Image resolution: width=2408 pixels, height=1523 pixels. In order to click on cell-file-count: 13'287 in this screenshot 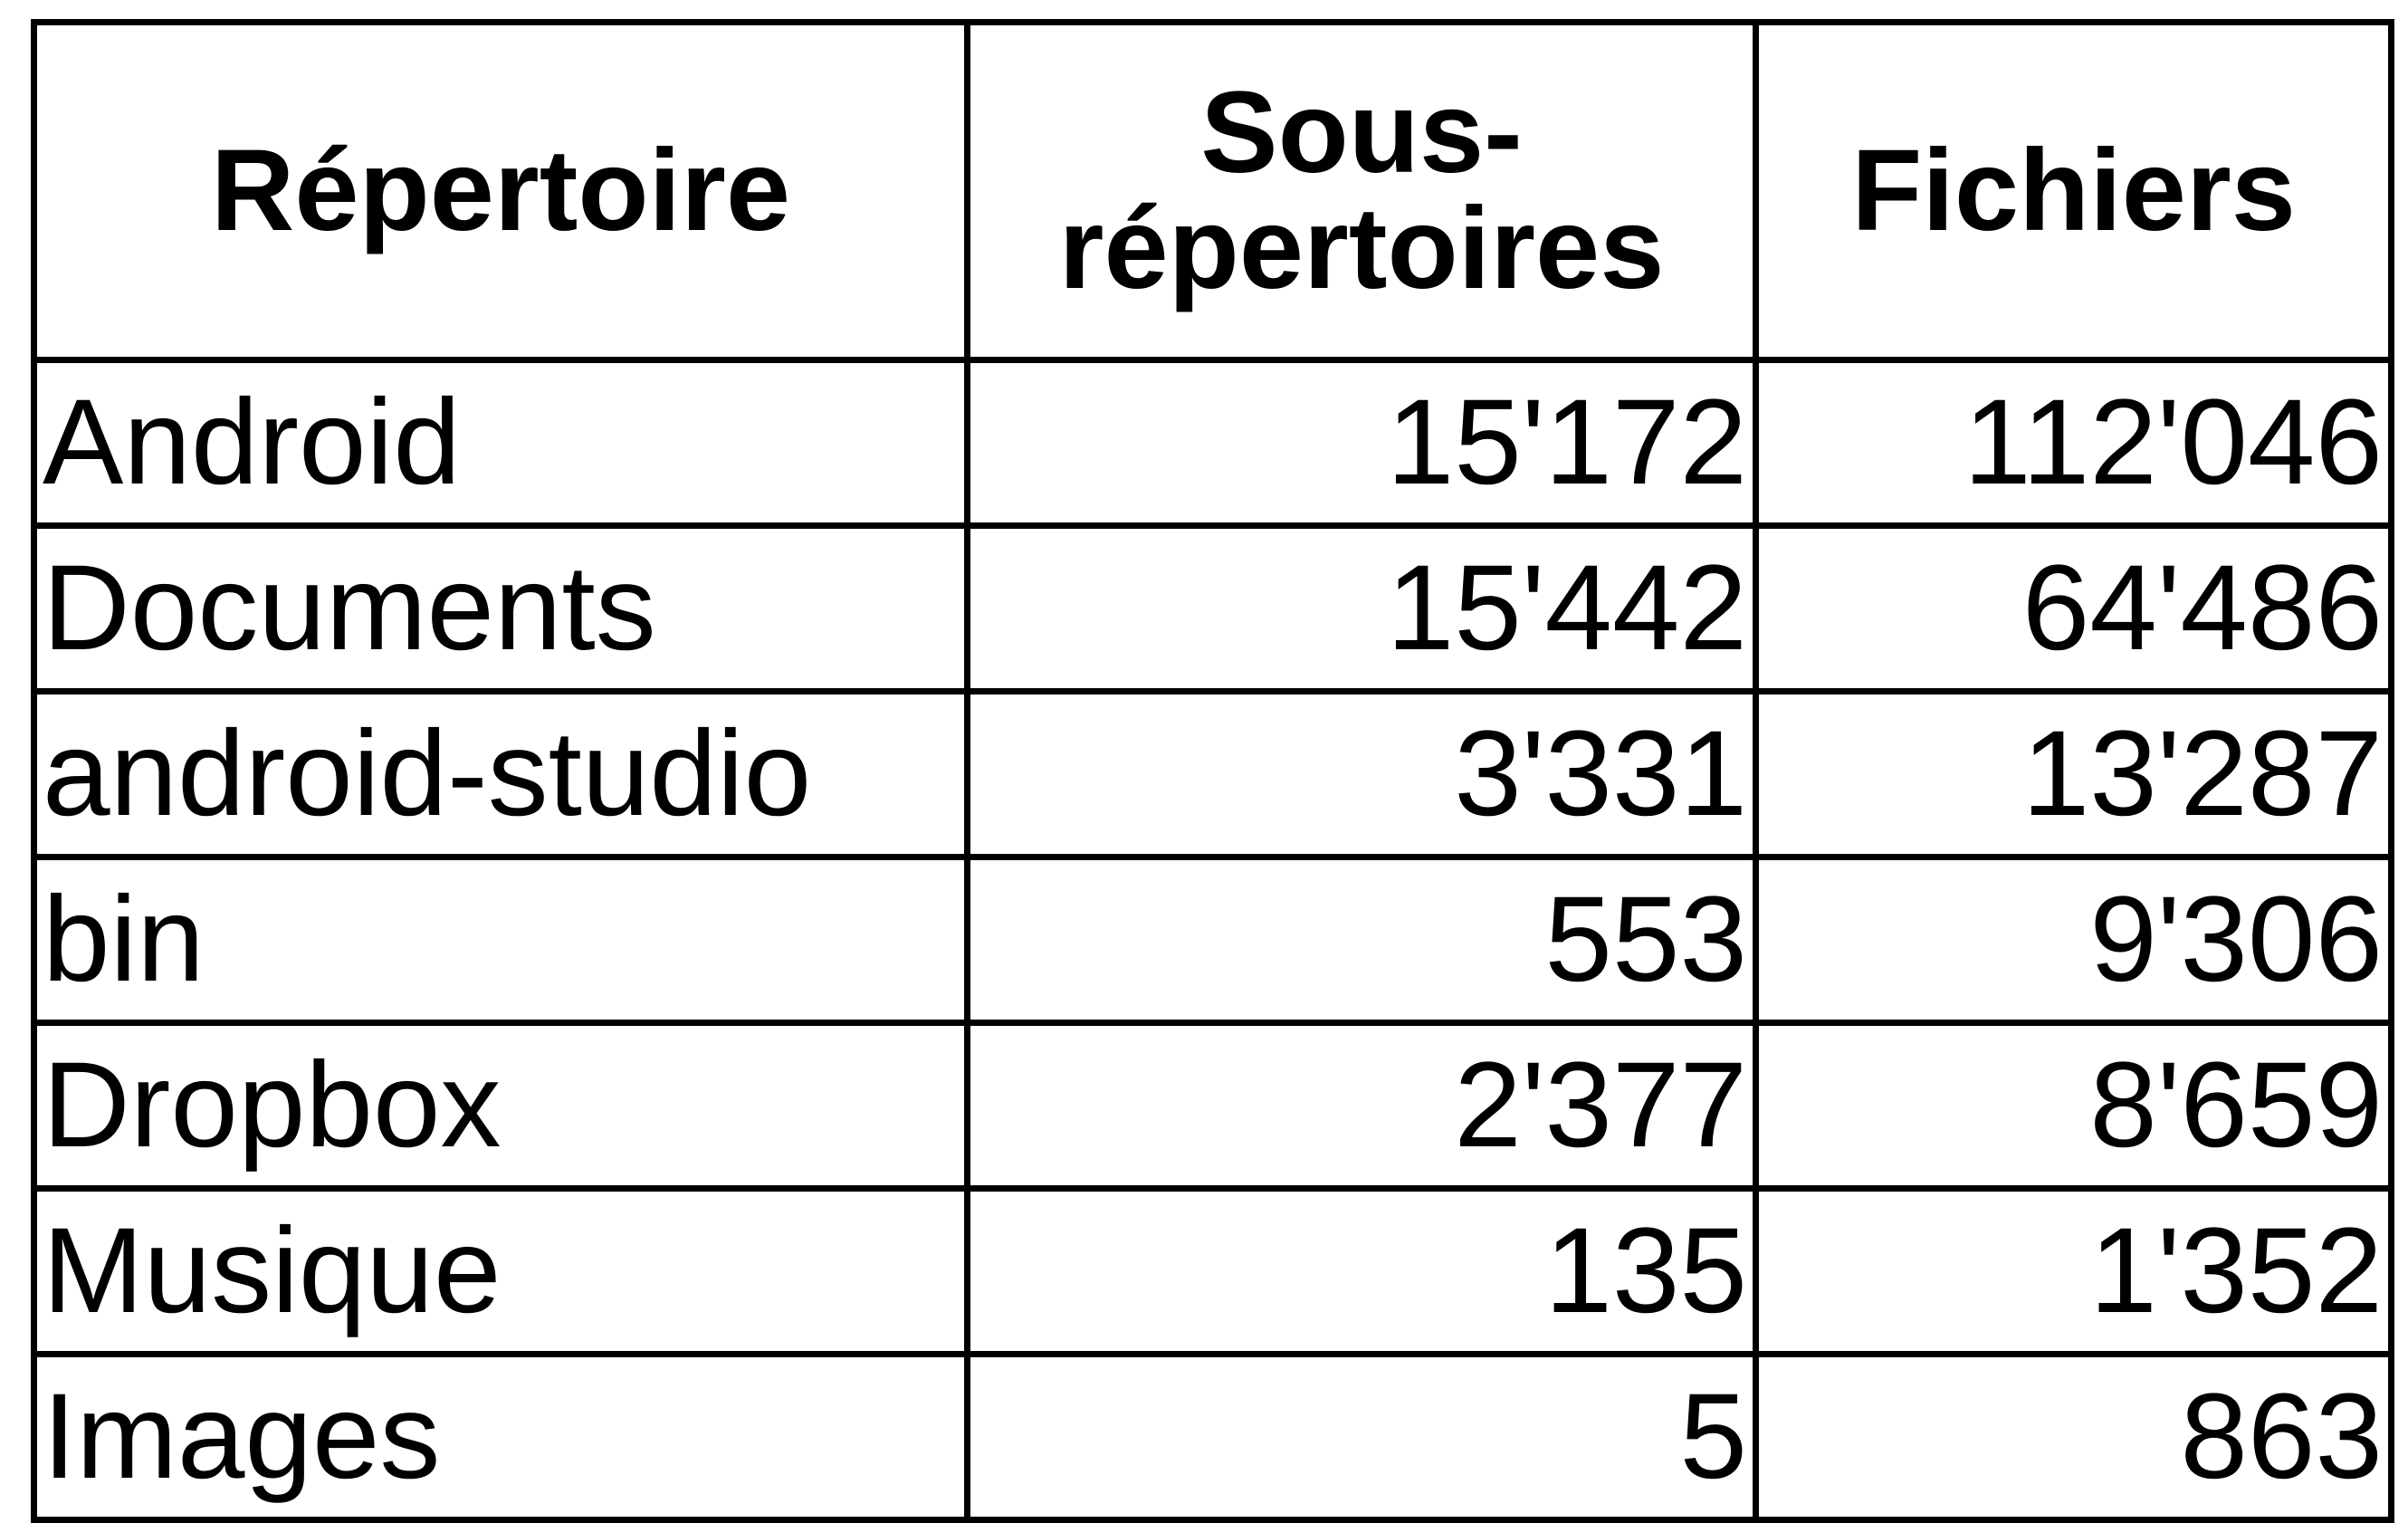, I will do `click(2073, 774)`.